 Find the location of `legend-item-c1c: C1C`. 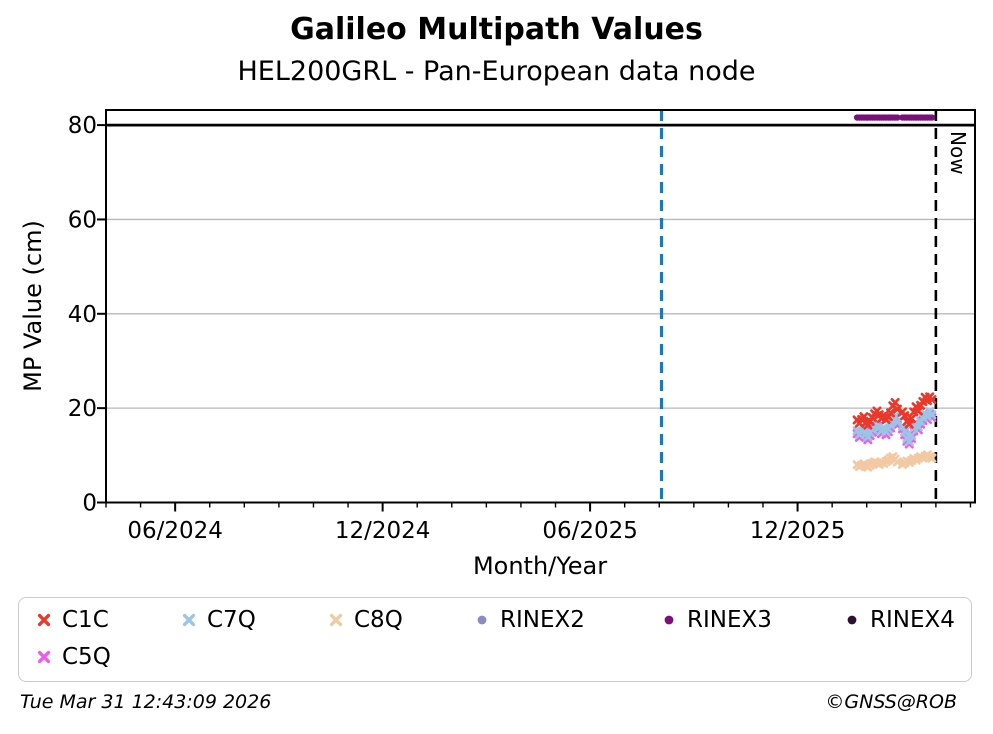

legend-item-c1c: C1C is located at coordinates (72, 620).